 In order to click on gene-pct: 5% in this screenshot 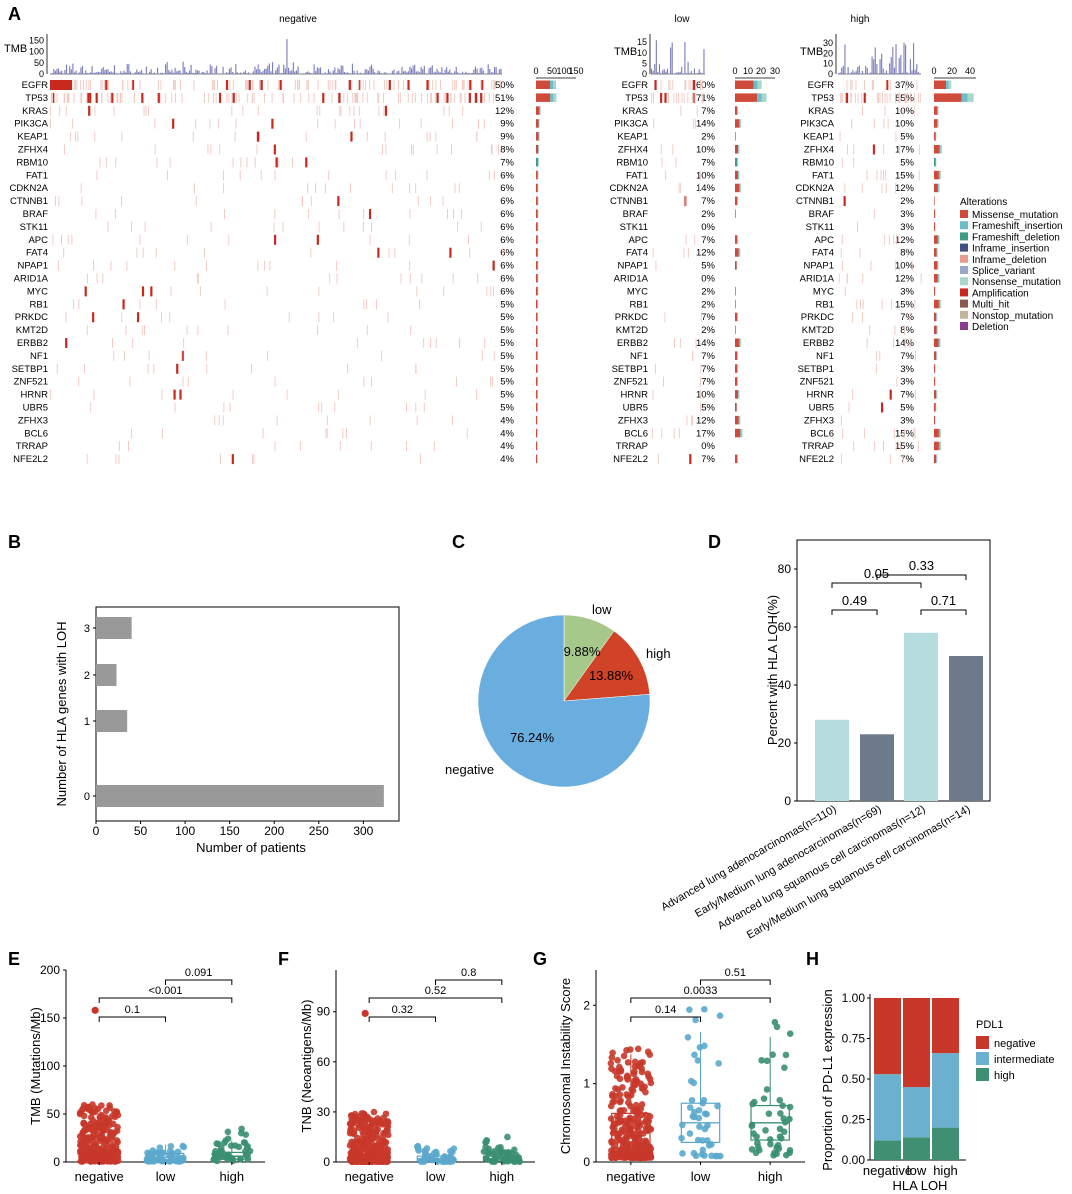, I will do `click(507, 317)`.